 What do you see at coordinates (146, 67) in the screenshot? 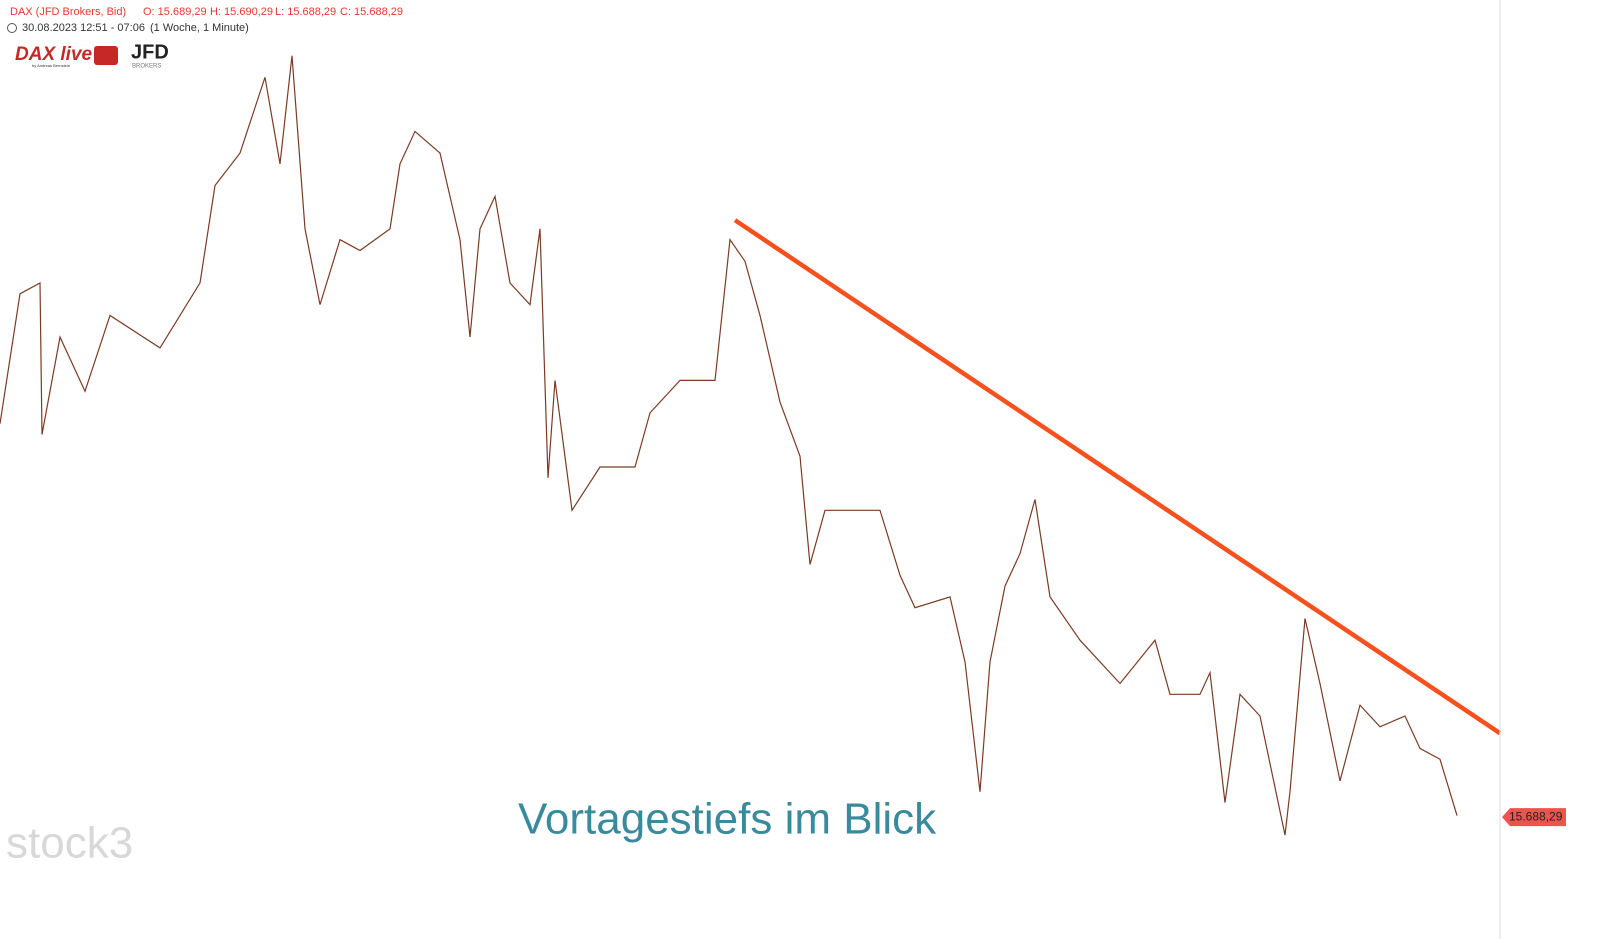
I see `logo-brokers: BROKERS` at bounding box center [146, 67].